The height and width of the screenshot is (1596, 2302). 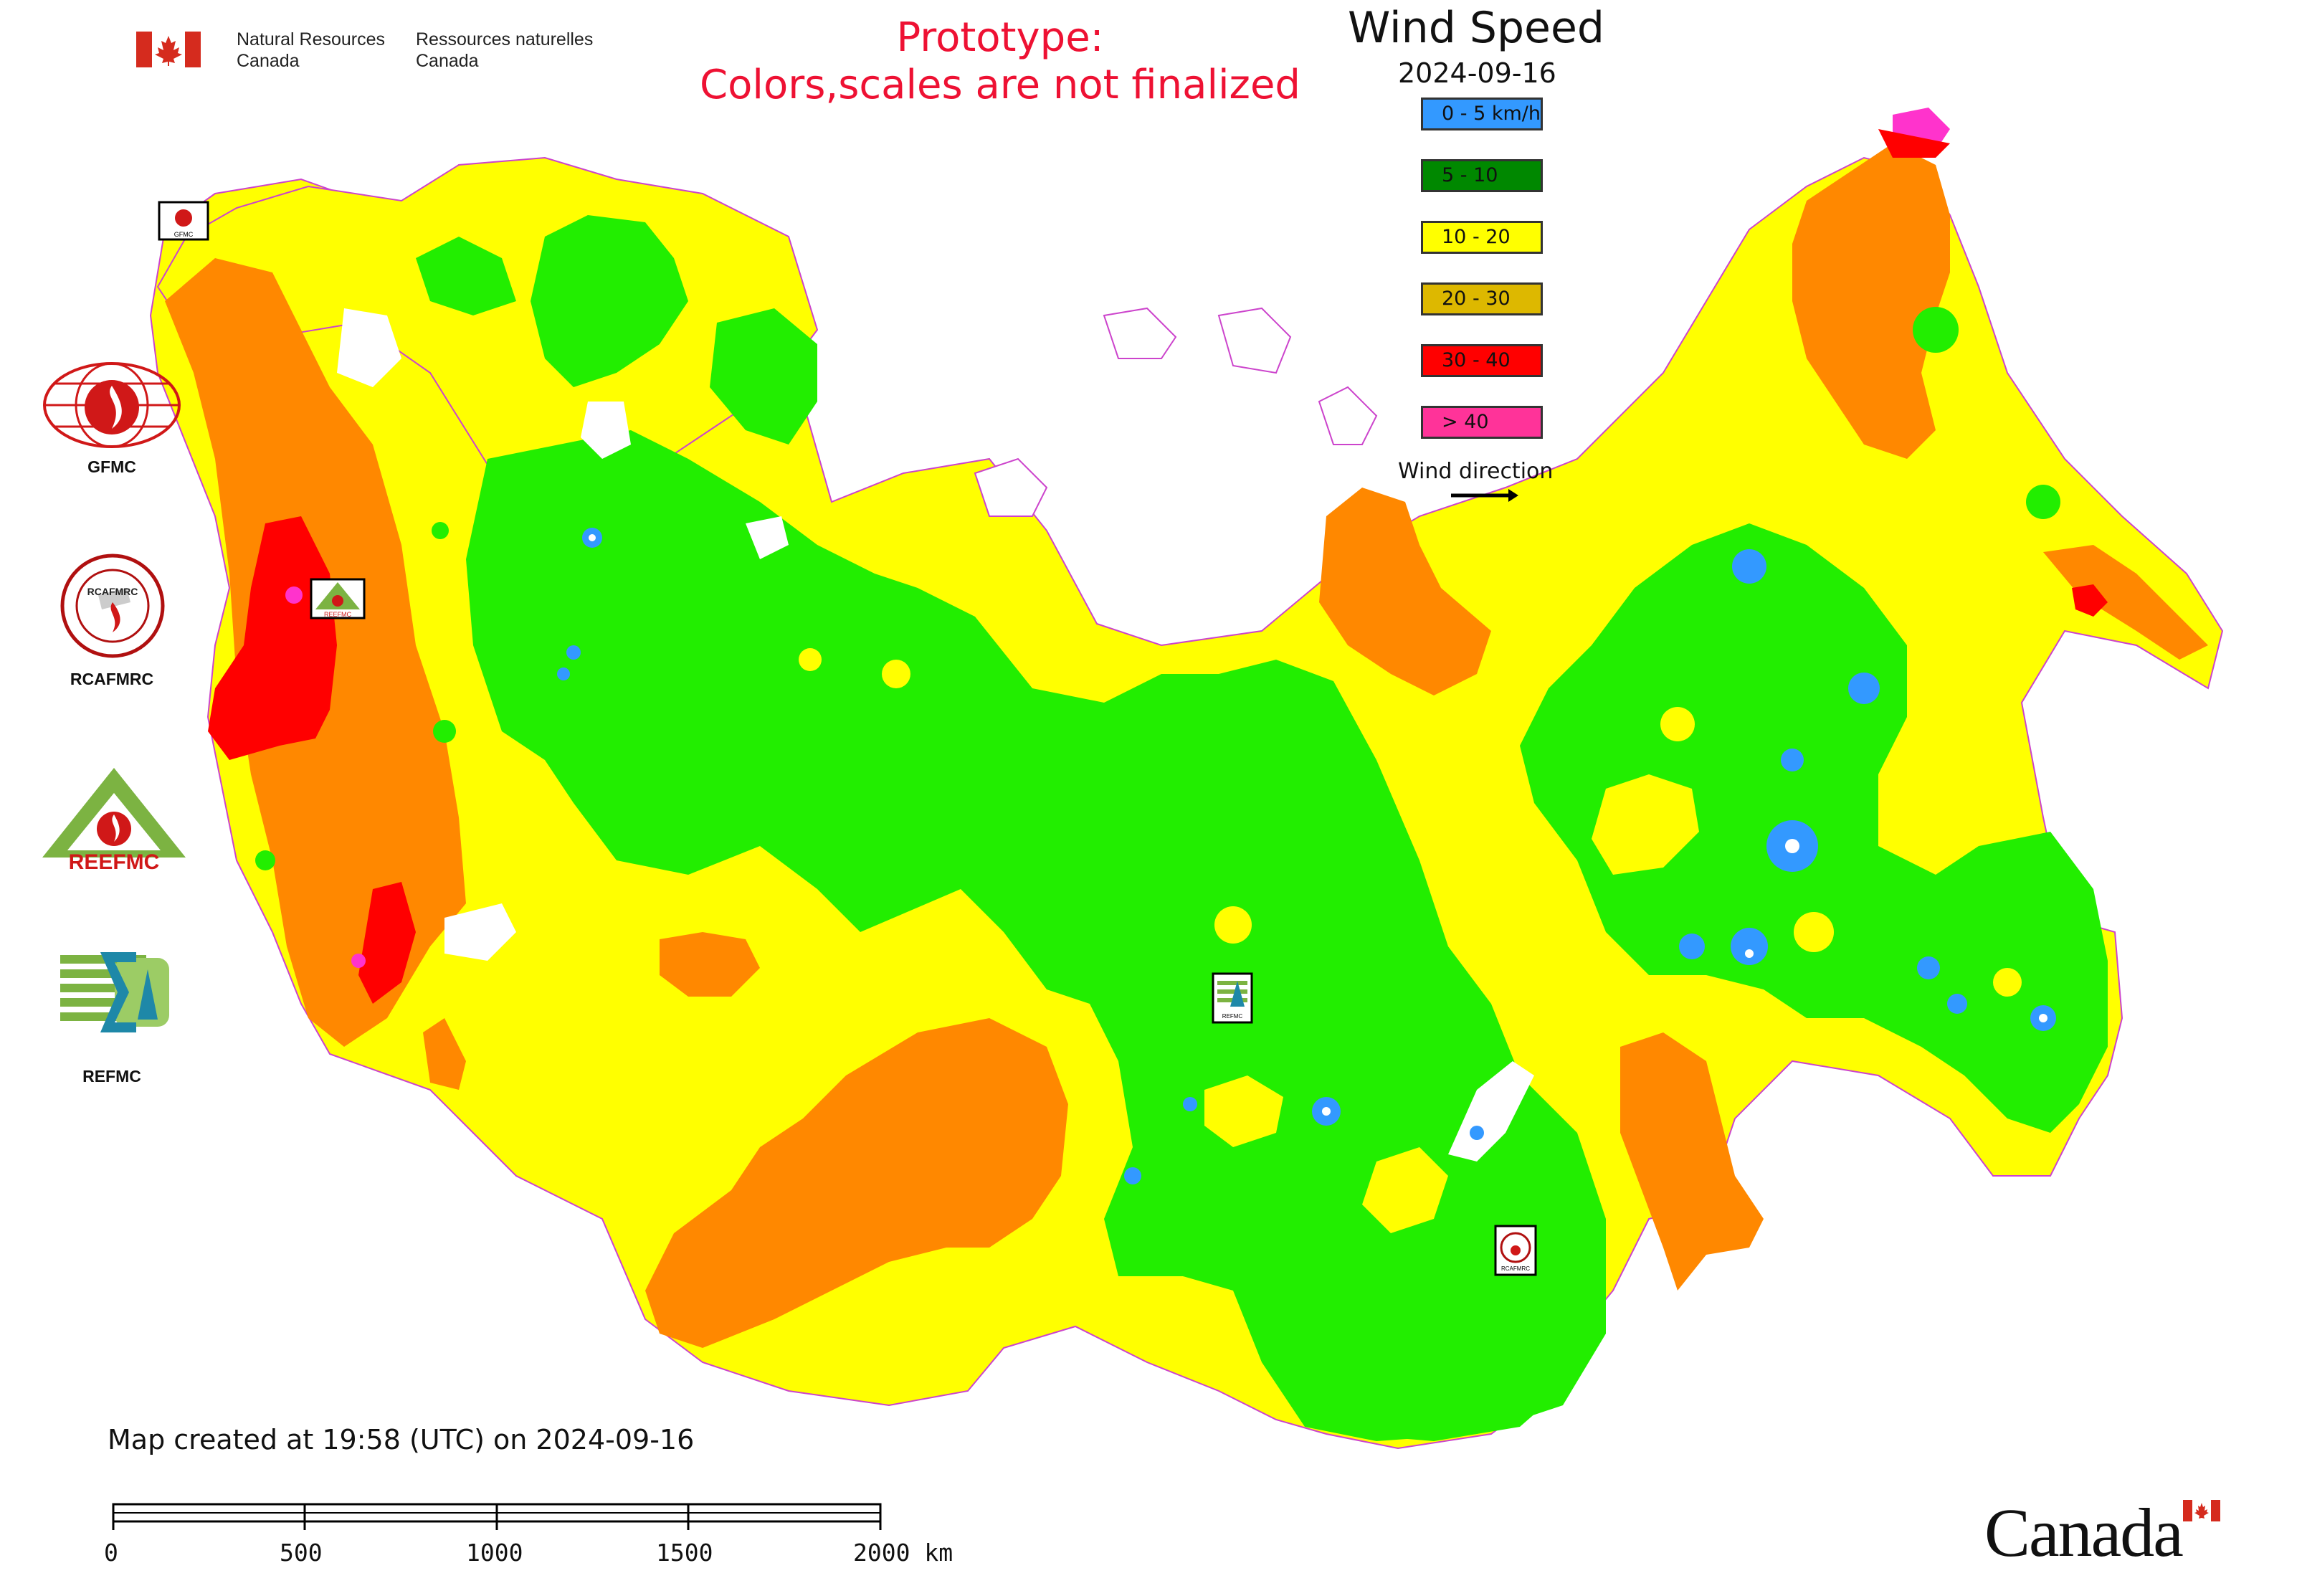 What do you see at coordinates (338, 614) in the screenshot?
I see `reefmc-marker-caption: REEFMC` at bounding box center [338, 614].